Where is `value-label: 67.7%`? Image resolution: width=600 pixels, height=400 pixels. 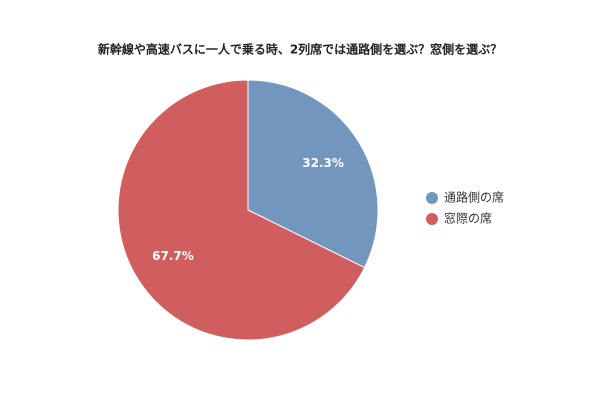
value-label: 67.7% is located at coordinates (173, 256).